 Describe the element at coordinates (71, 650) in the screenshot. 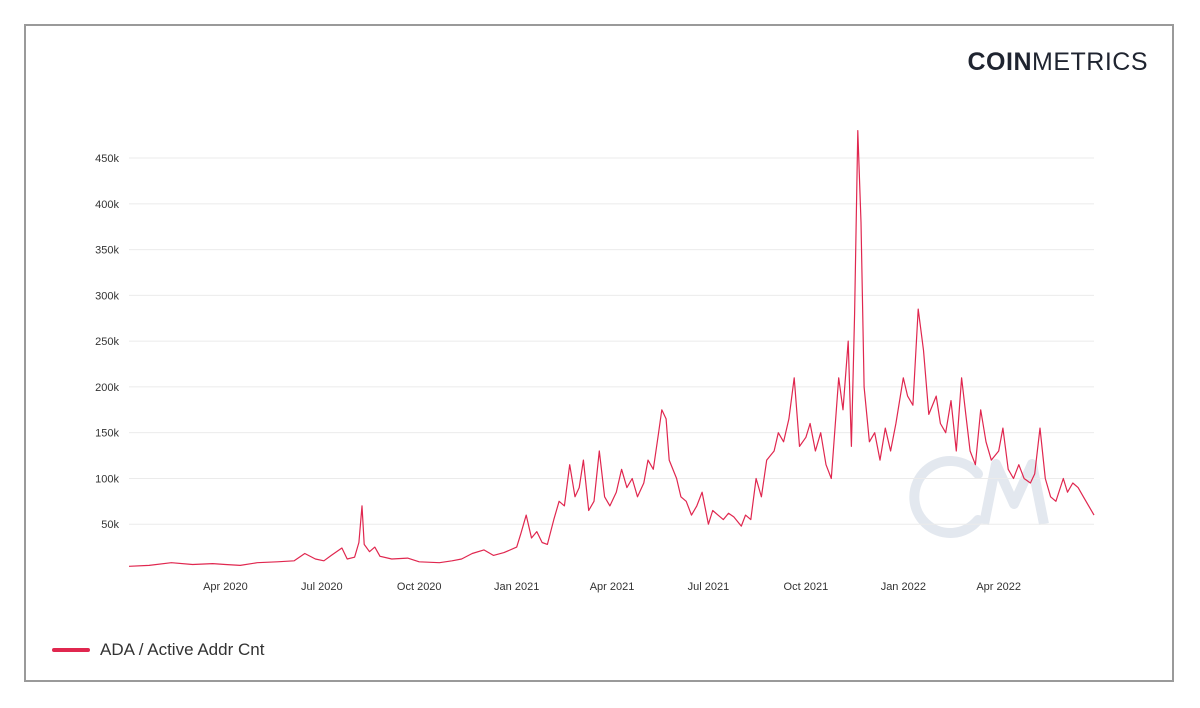

I see `legend-swatch` at that location.